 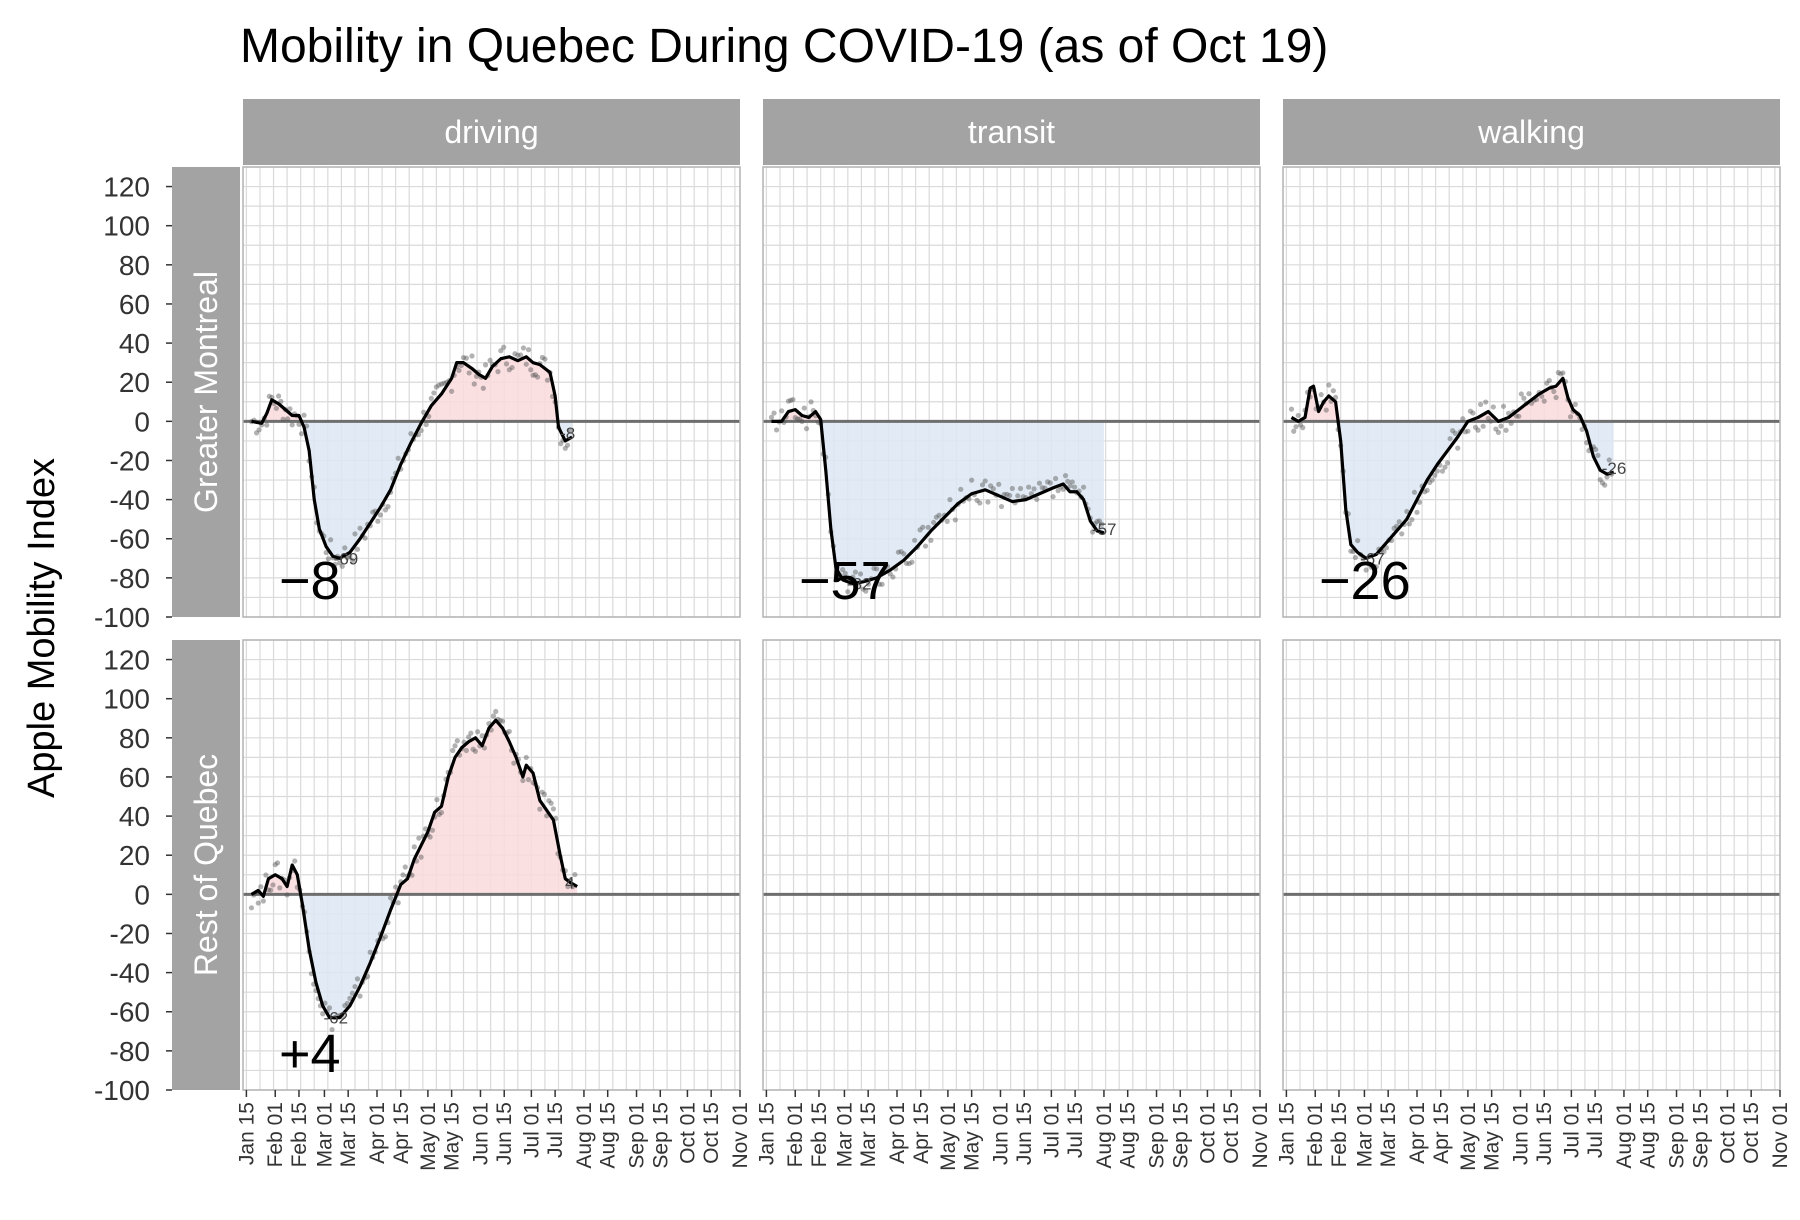 I want to click on x-tick-label: Sep 15, so click(x=1700, y=1135).